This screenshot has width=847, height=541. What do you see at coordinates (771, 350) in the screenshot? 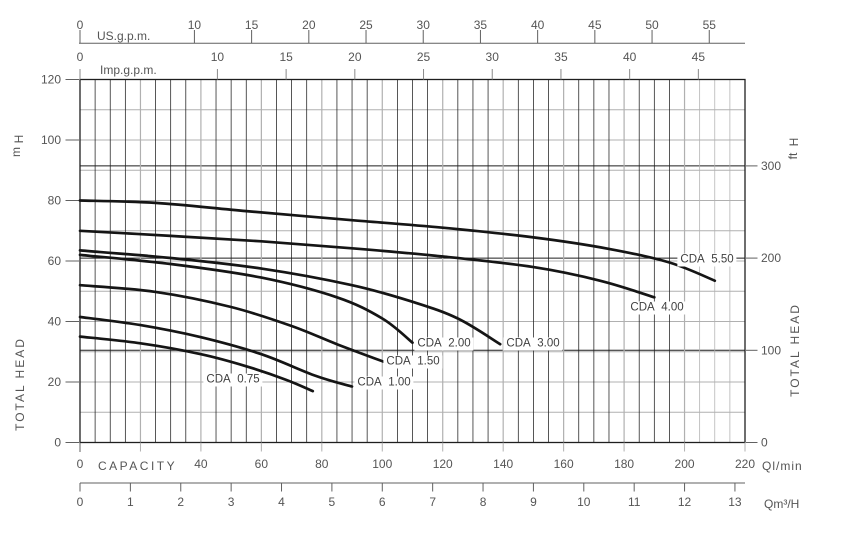
I see `head-ft-tick-label: 100` at bounding box center [771, 350].